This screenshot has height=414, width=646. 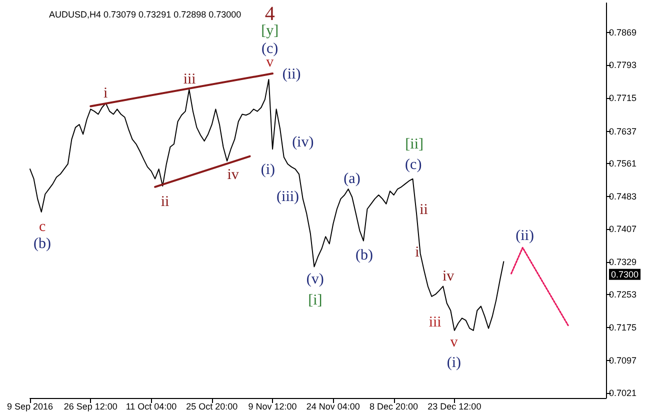 What do you see at coordinates (212, 407) in the screenshot?
I see `x-tick-label: 25 Oct 20:00` at bounding box center [212, 407].